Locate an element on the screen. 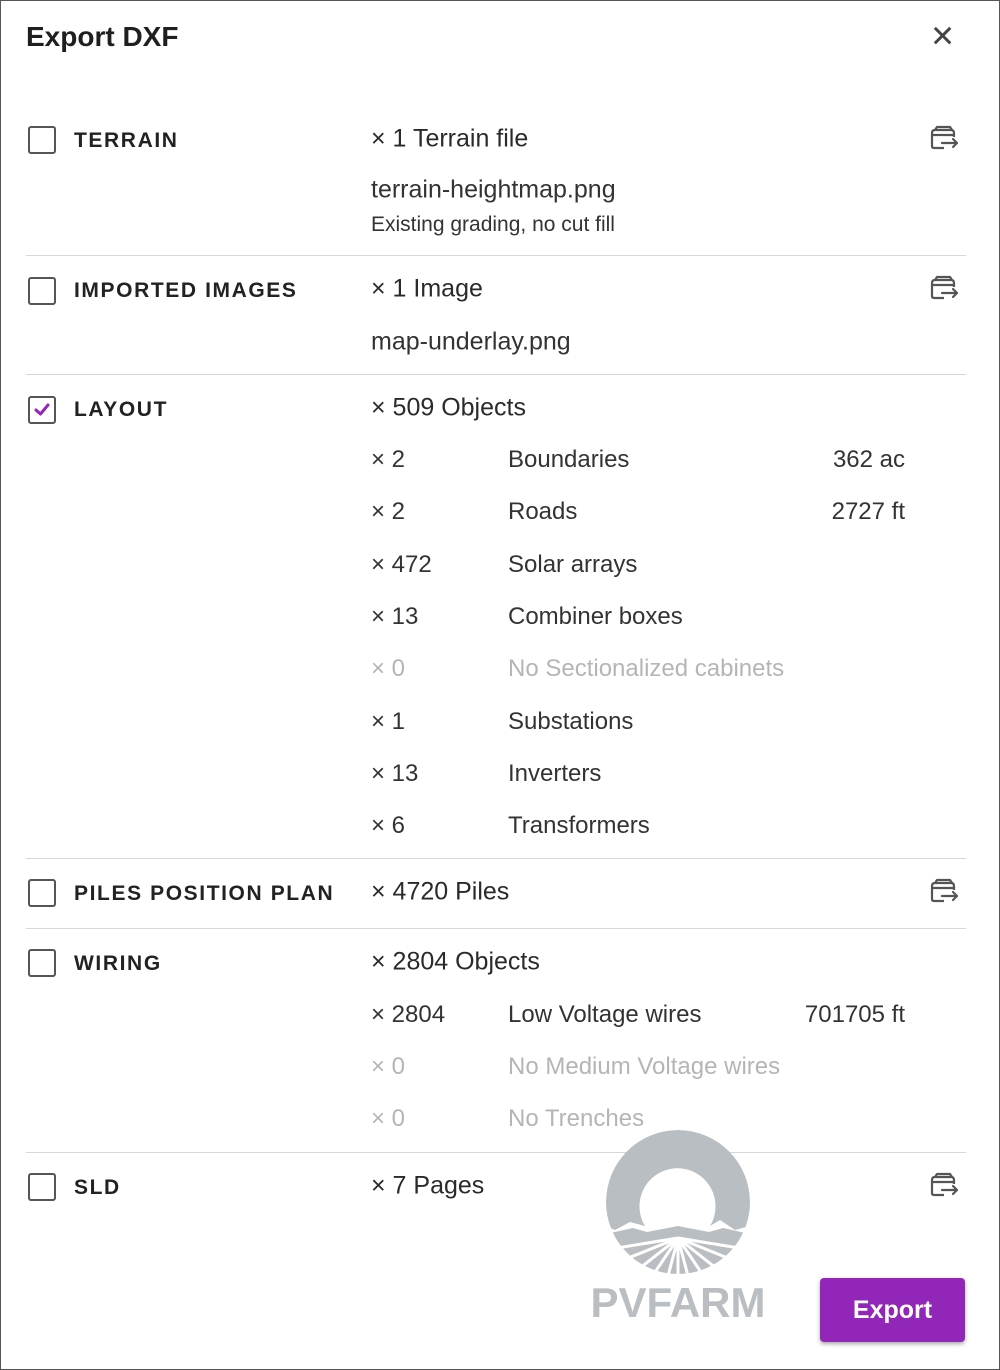 This screenshot has height=1370, width=1000. item-count: × 2804 is located at coordinates (408, 1014).